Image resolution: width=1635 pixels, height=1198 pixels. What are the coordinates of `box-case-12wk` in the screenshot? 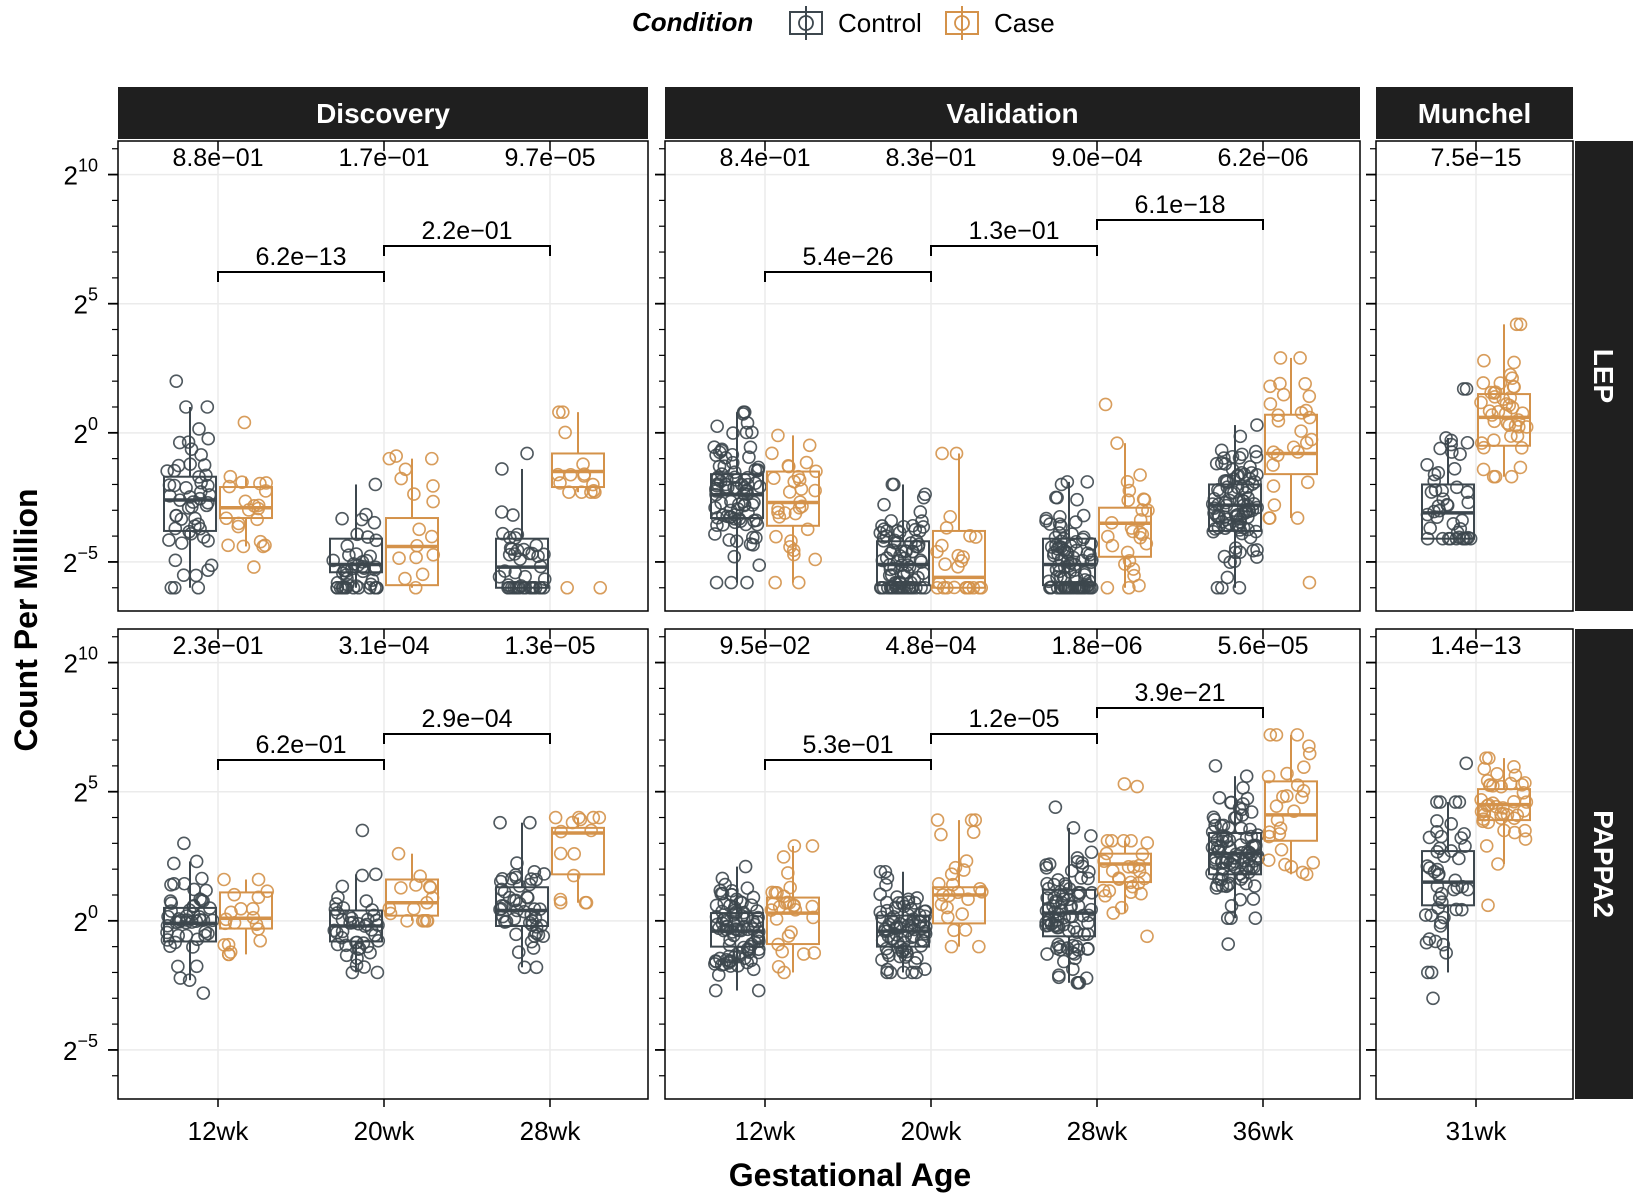 It's located at (246, 494).